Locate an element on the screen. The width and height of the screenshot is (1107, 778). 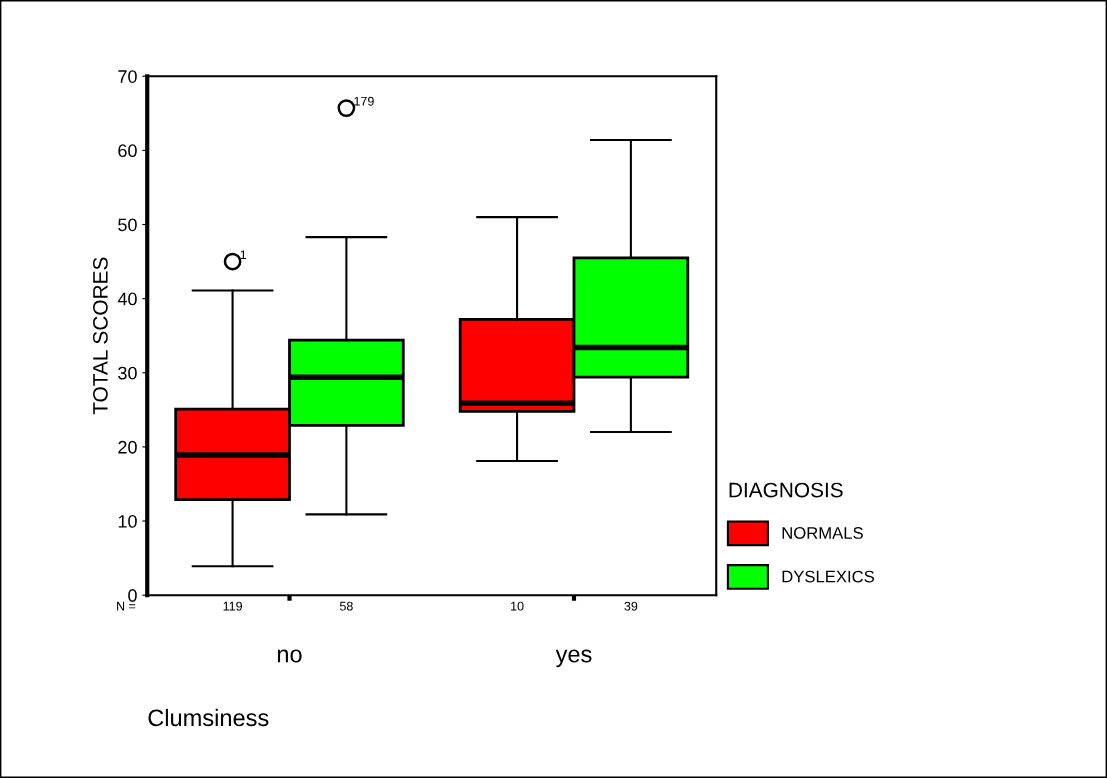
text: 119 is located at coordinates (232, 606).